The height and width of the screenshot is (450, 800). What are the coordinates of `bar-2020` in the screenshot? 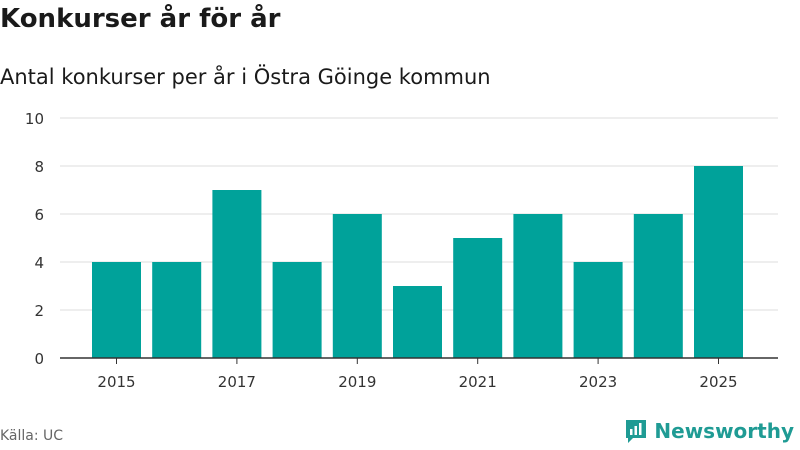 It's located at (417, 322).